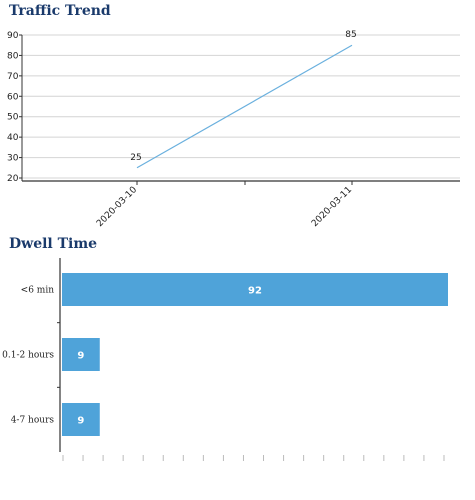 This screenshot has height=500, width=475. What do you see at coordinates (13, 118) in the screenshot?
I see `y-tick-label: 50` at bounding box center [13, 118].